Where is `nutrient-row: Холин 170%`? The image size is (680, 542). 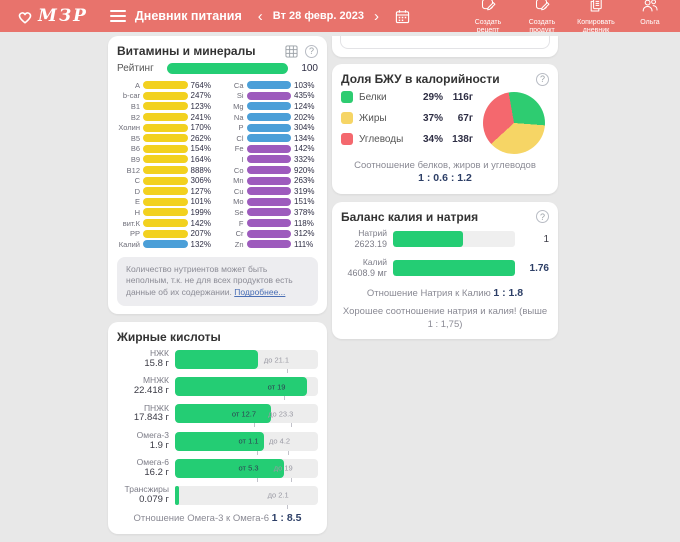
nutrient-row: Холин 170% is located at coordinates (166, 127).